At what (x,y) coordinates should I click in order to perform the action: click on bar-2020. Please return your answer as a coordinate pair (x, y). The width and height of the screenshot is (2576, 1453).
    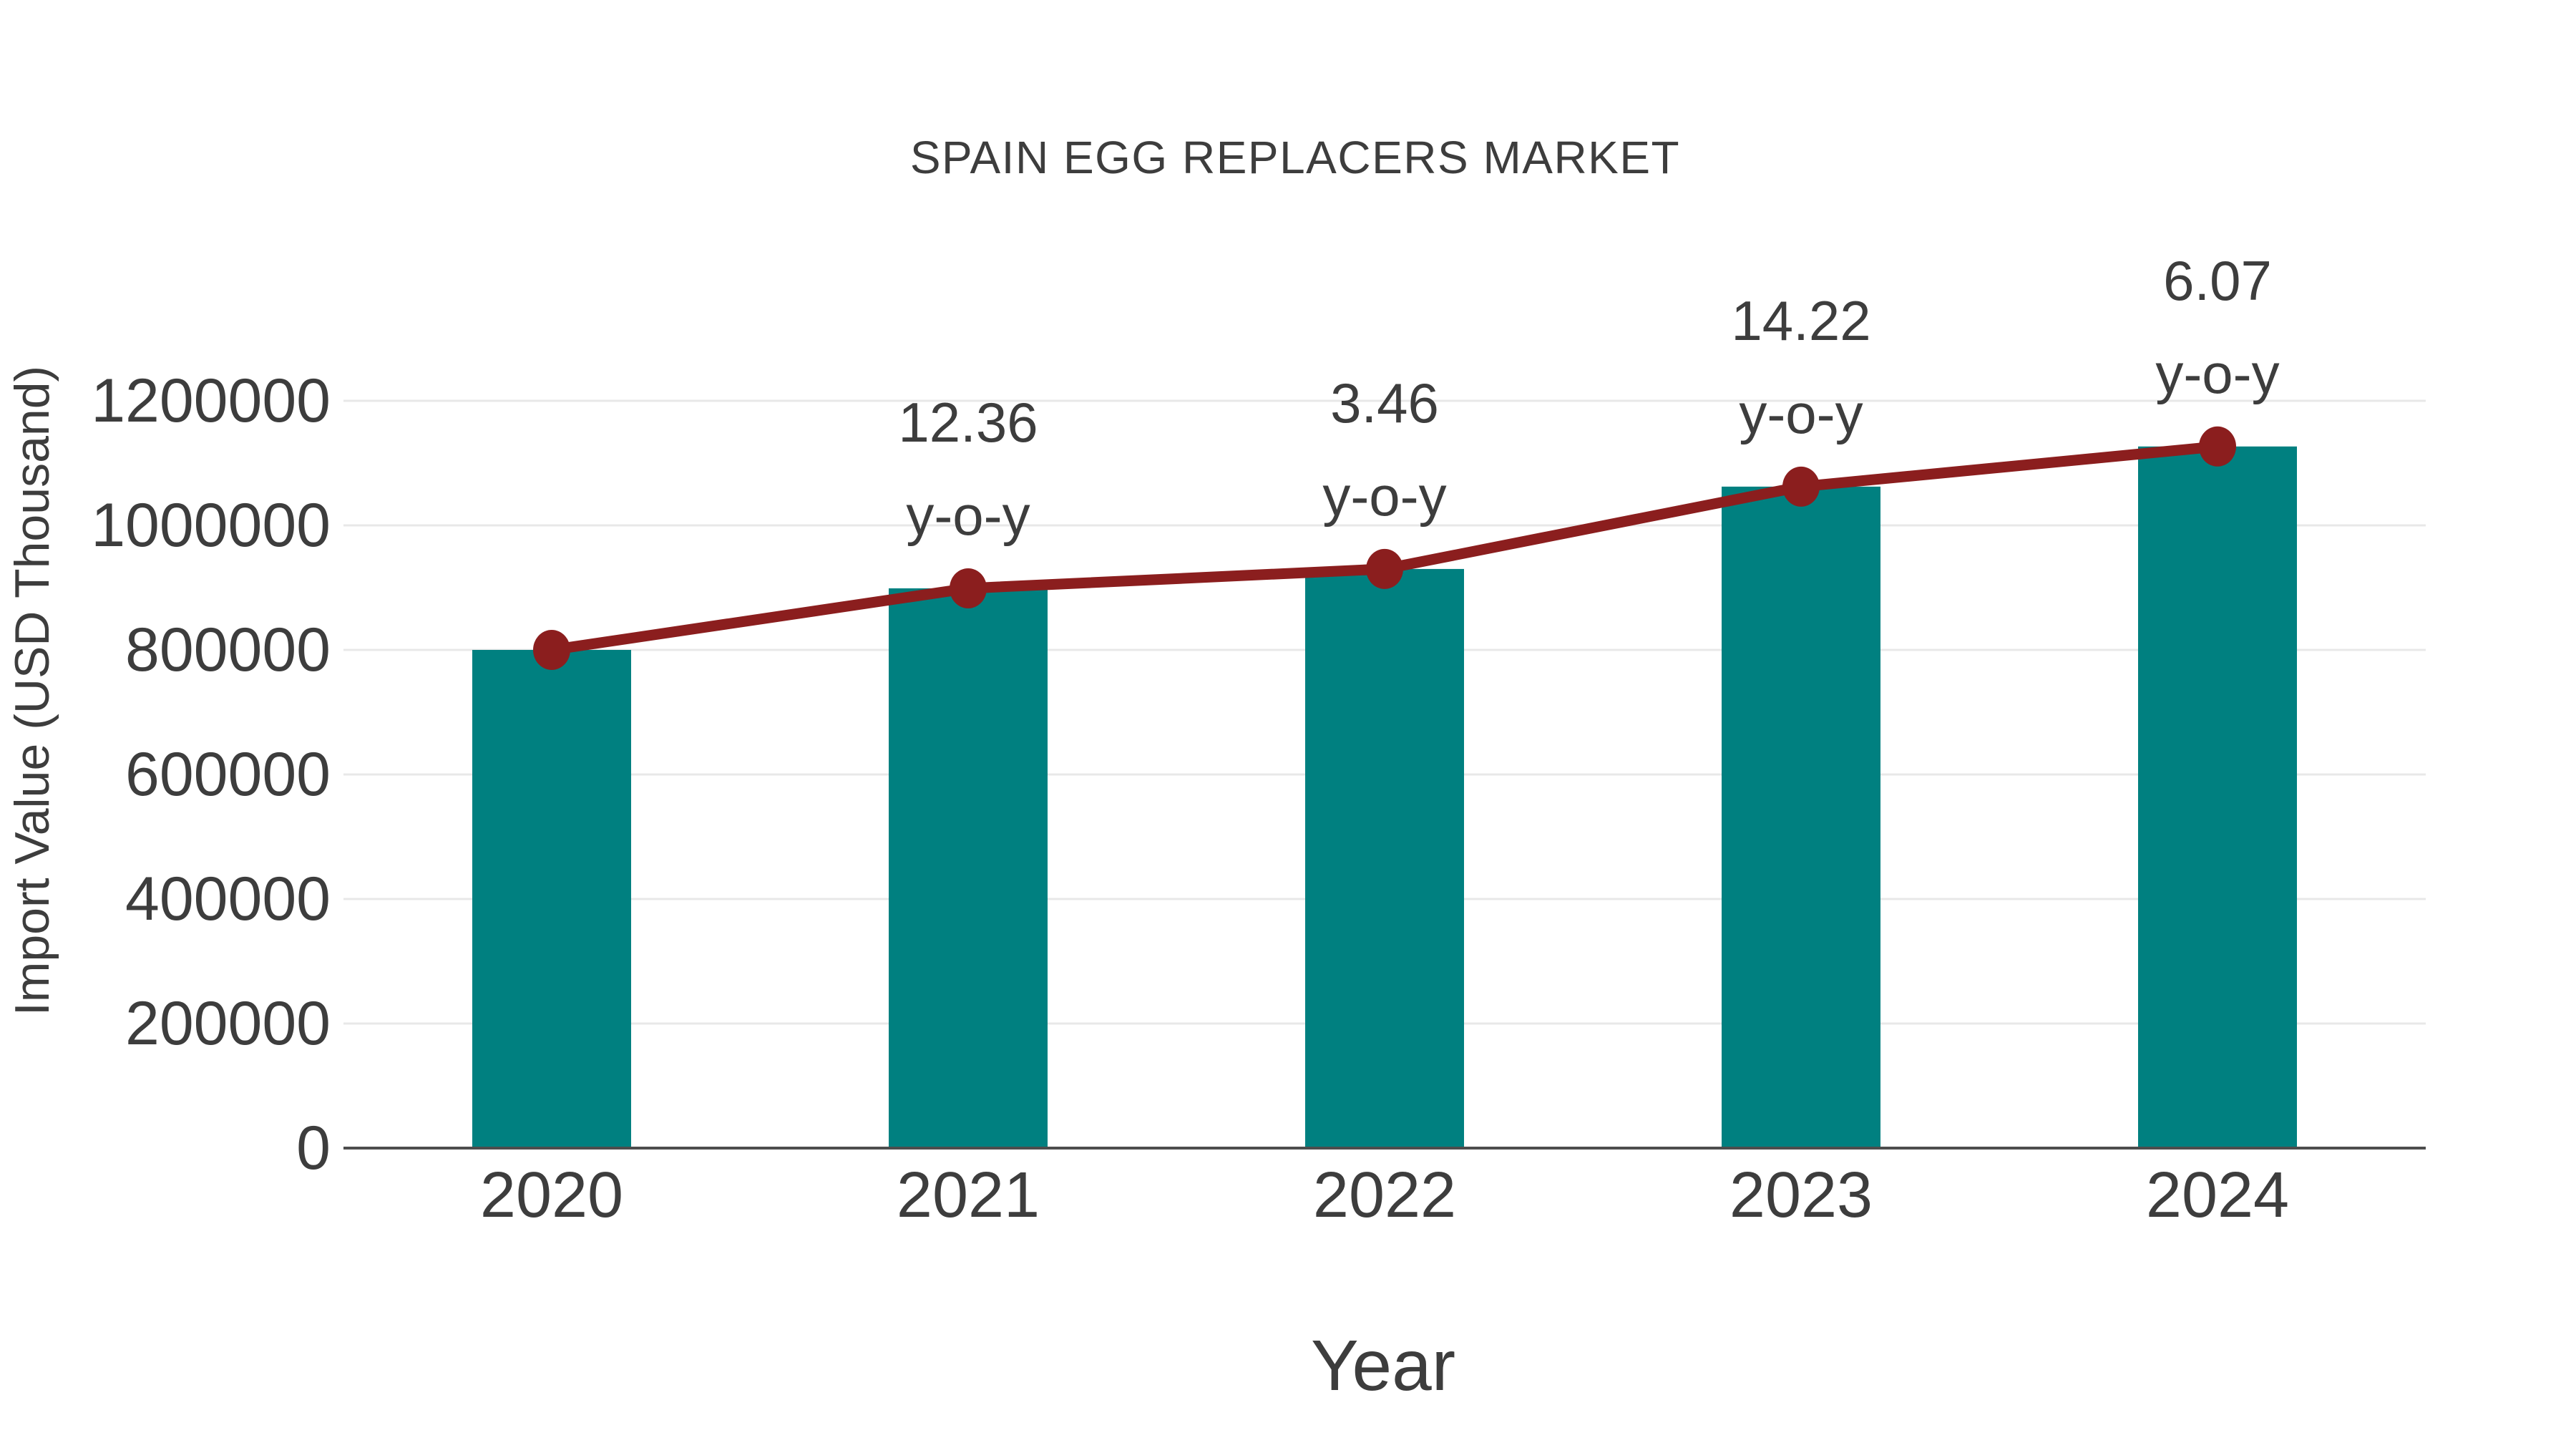
    Looking at the image, I should click on (551, 899).